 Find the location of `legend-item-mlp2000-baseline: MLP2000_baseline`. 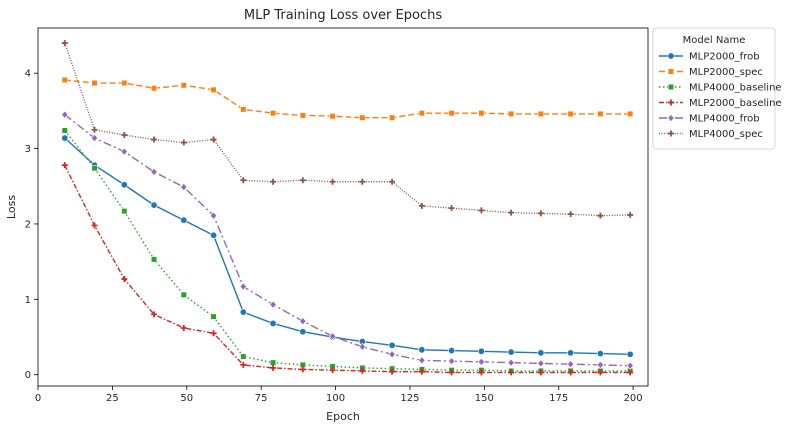

legend-item-mlp2000-baseline: MLP2000_baseline is located at coordinates (720, 103).